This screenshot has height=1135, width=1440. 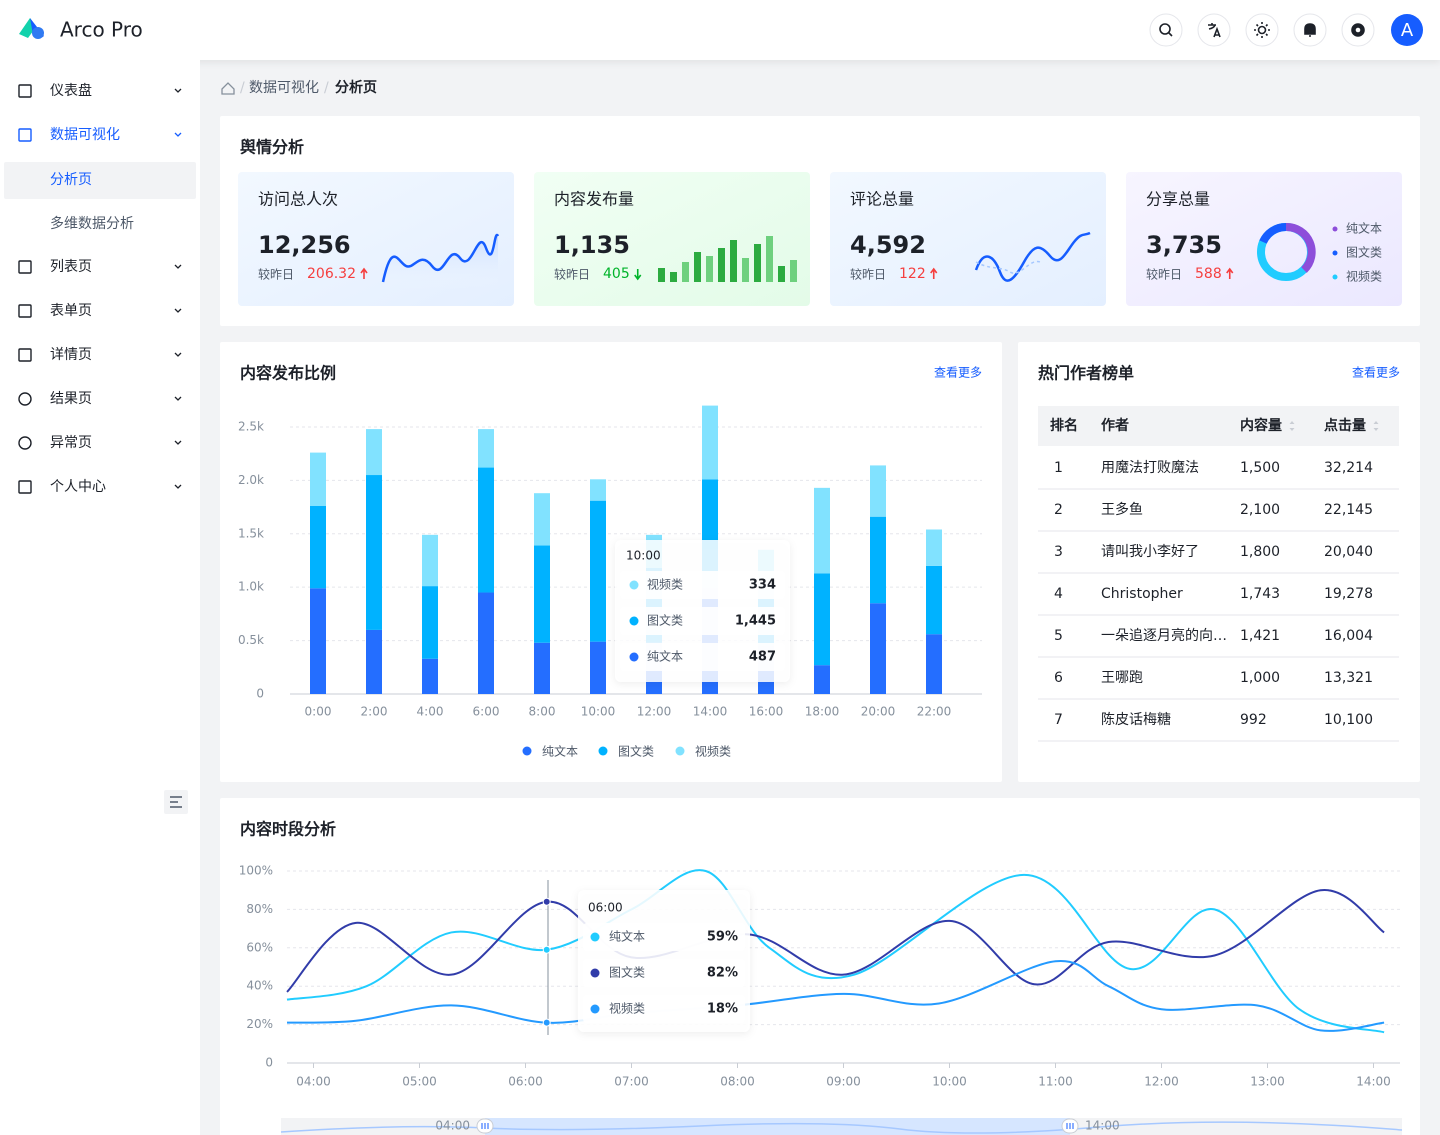 What do you see at coordinates (1260, 594) in the screenshot?
I see `table-cell: 1,743` at bounding box center [1260, 594].